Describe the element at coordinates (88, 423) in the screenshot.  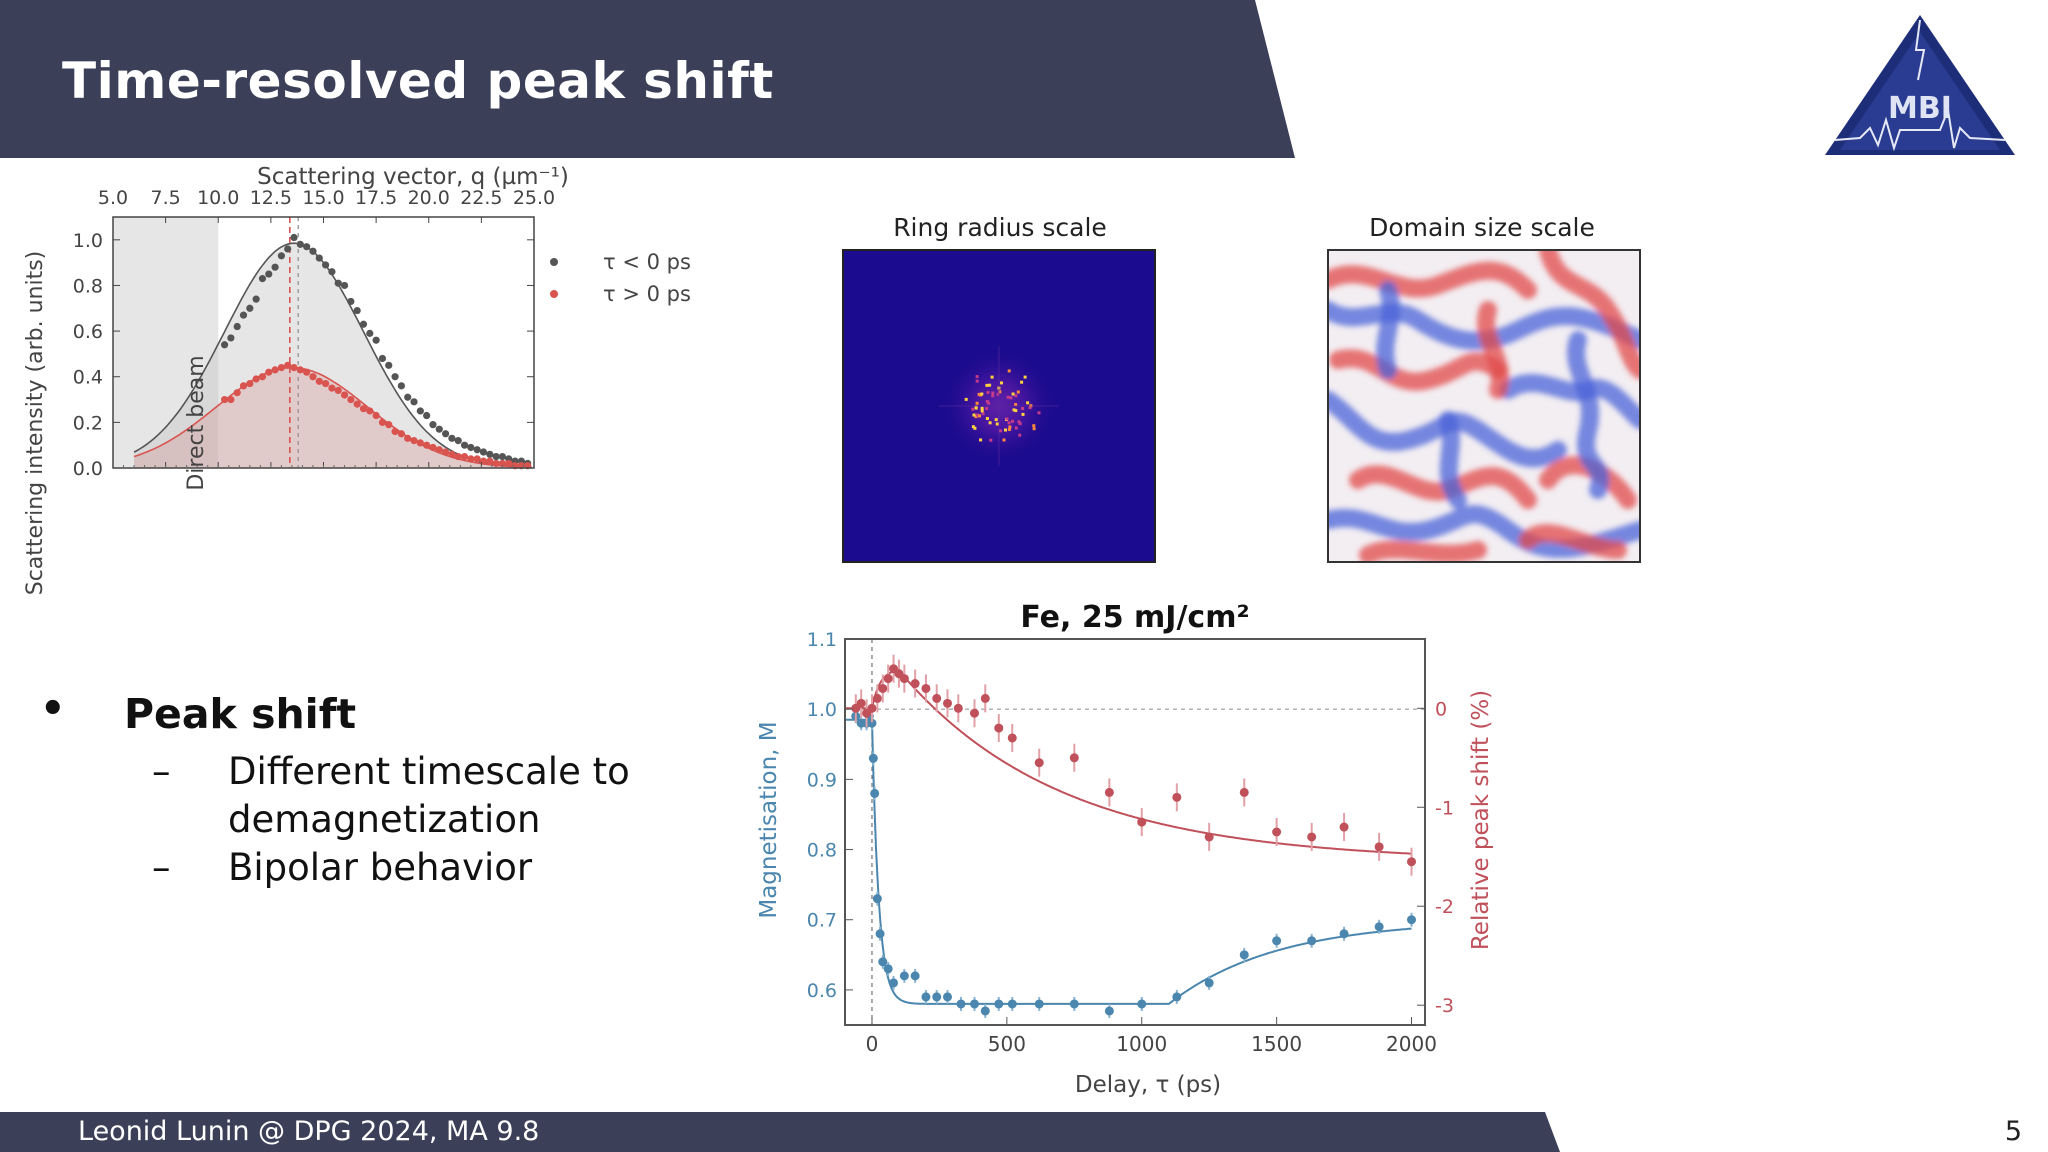
I see `y-tick-label: 0.2` at that location.